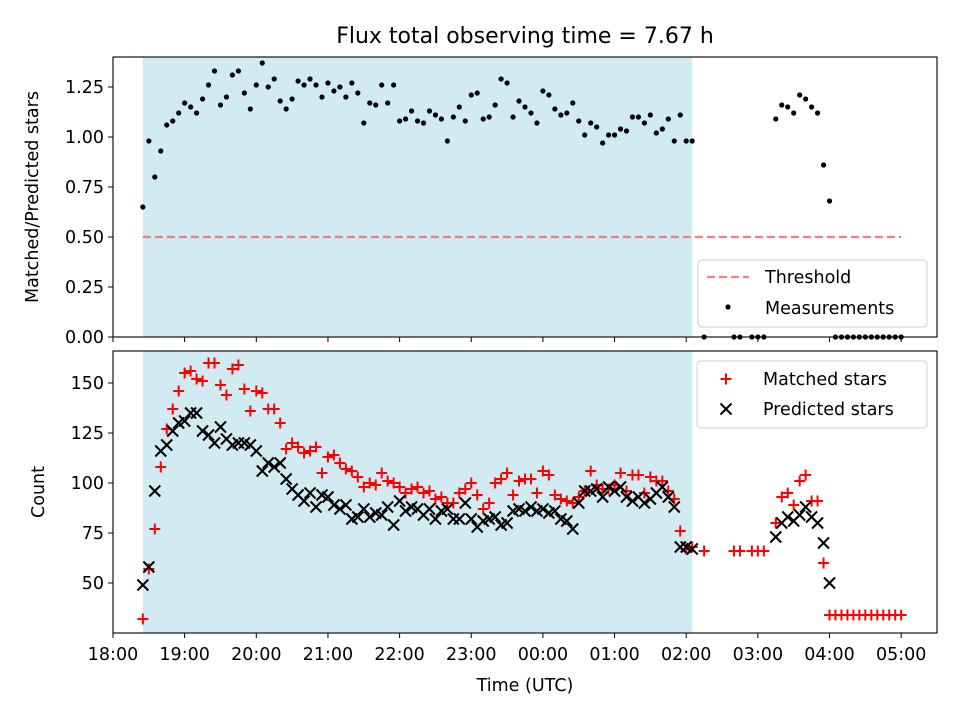  I want to click on y-tick-label: 0.50, so click(84, 238).